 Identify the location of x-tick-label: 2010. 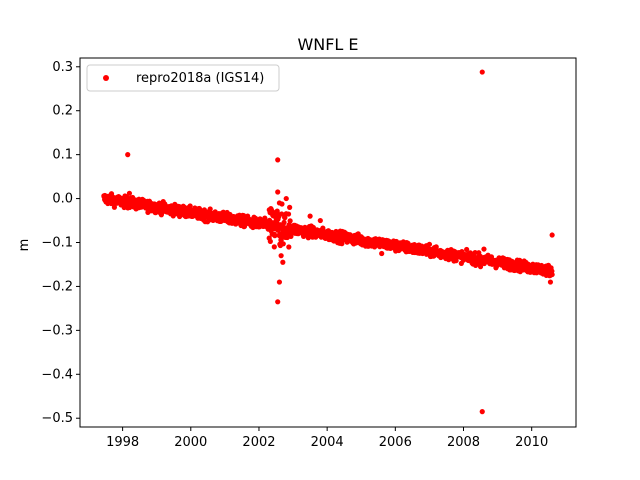
(531, 442).